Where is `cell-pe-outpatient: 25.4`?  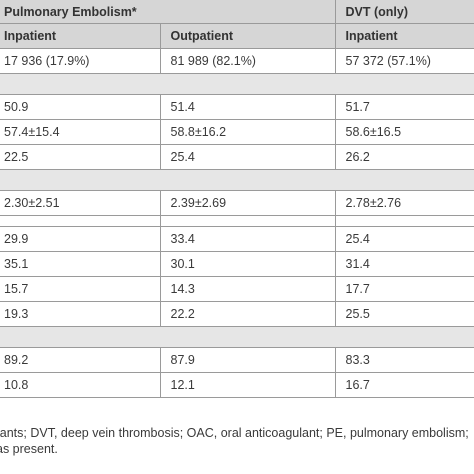
cell-pe-outpatient: 25.4 is located at coordinates (247, 157).